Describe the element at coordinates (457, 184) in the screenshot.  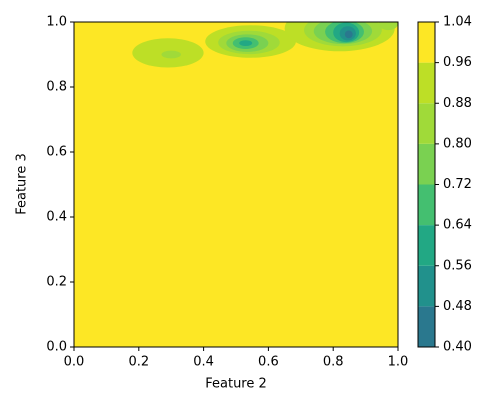
I see `colorbar-tick-label: 0.72` at that location.